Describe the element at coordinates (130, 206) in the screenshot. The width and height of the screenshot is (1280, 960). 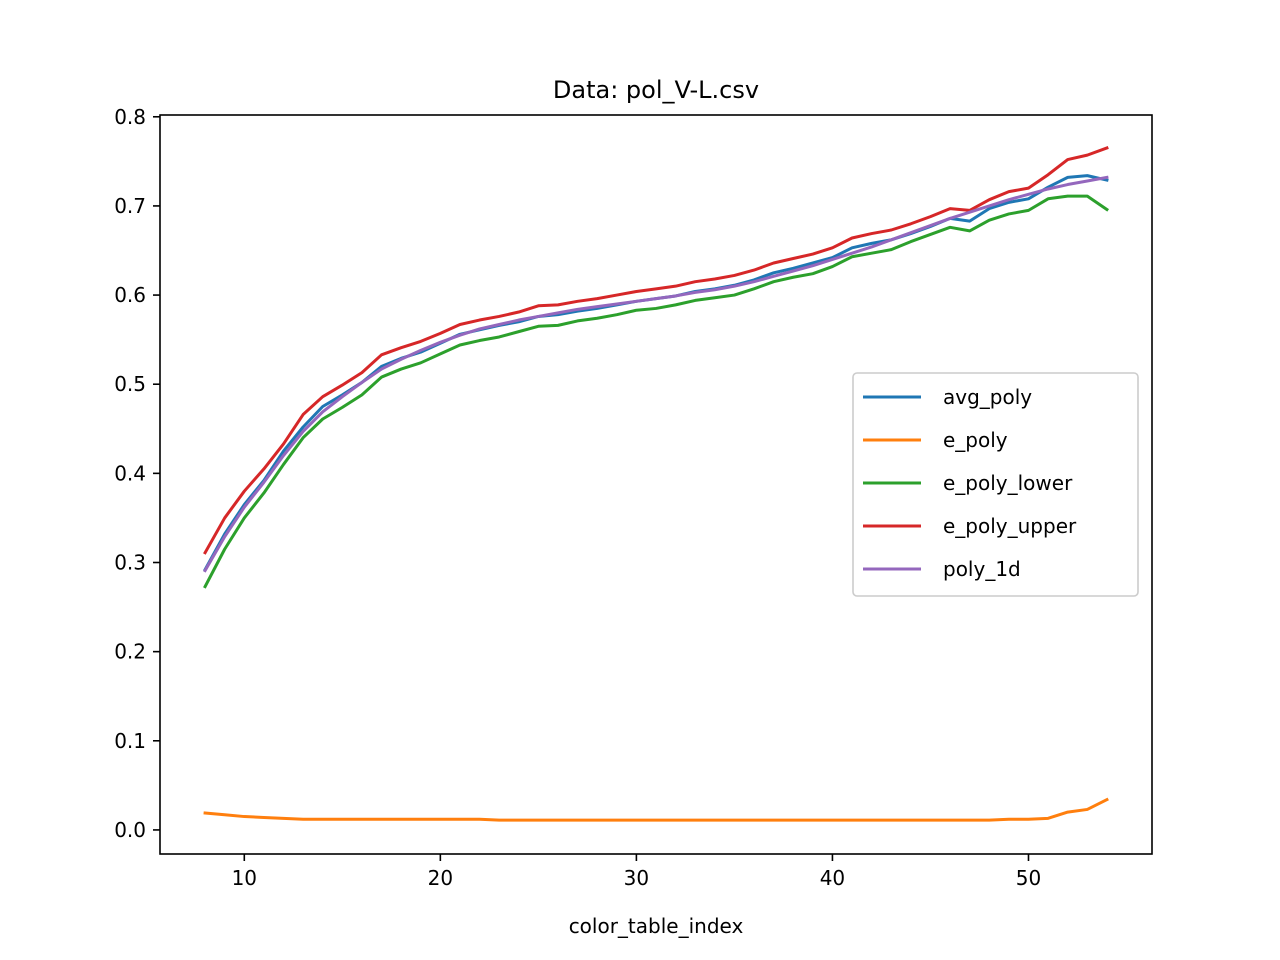
I see `y-tick-label: 0.7` at that location.